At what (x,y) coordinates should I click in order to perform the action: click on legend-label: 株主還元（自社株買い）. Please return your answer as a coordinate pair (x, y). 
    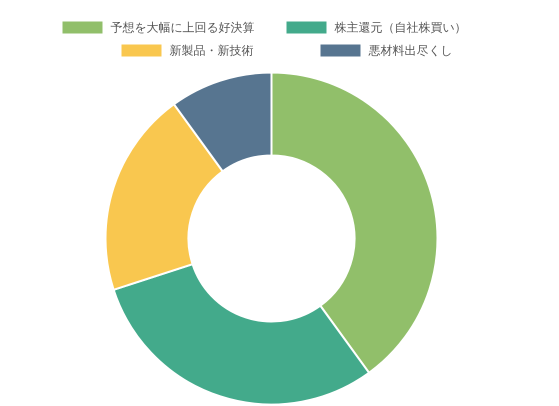
    Looking at the image, I should click on (400, 27).